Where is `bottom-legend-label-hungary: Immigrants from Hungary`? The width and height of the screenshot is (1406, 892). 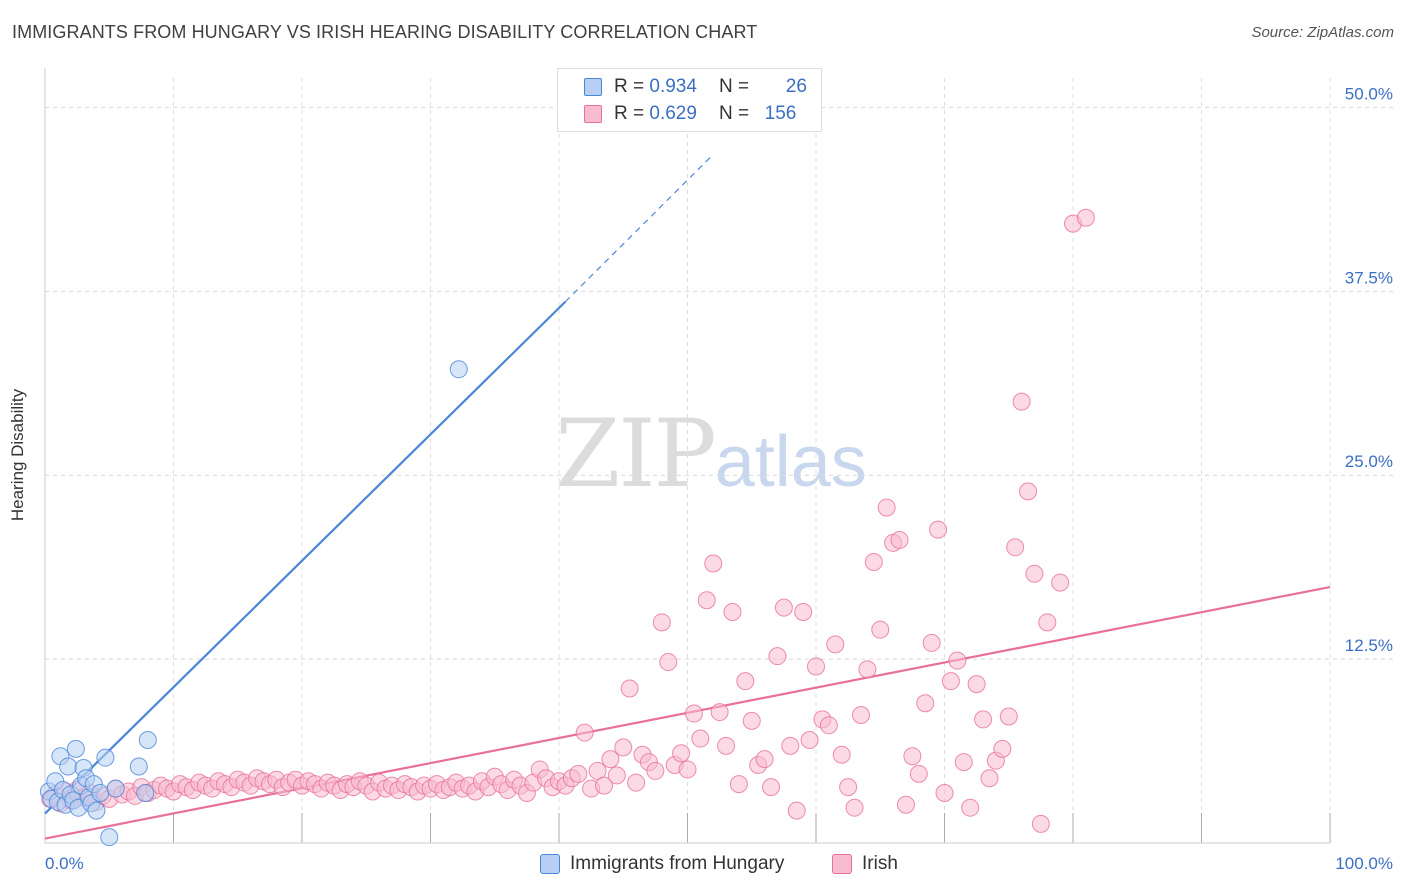 bottom-legend-label-hungary: Immigrants from Hungary is located at coordinates (677, 863).